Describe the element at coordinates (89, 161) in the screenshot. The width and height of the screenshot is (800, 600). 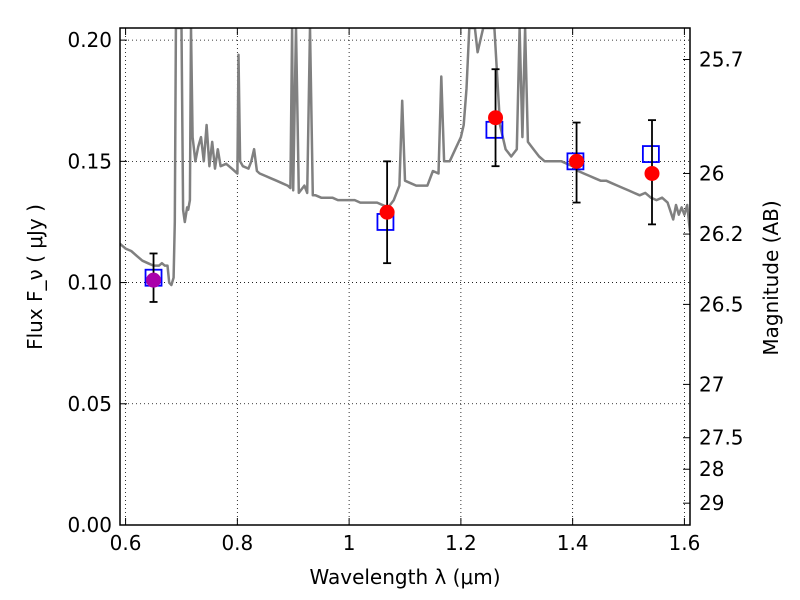
I see `y-tick-label: 0.15` at that location.